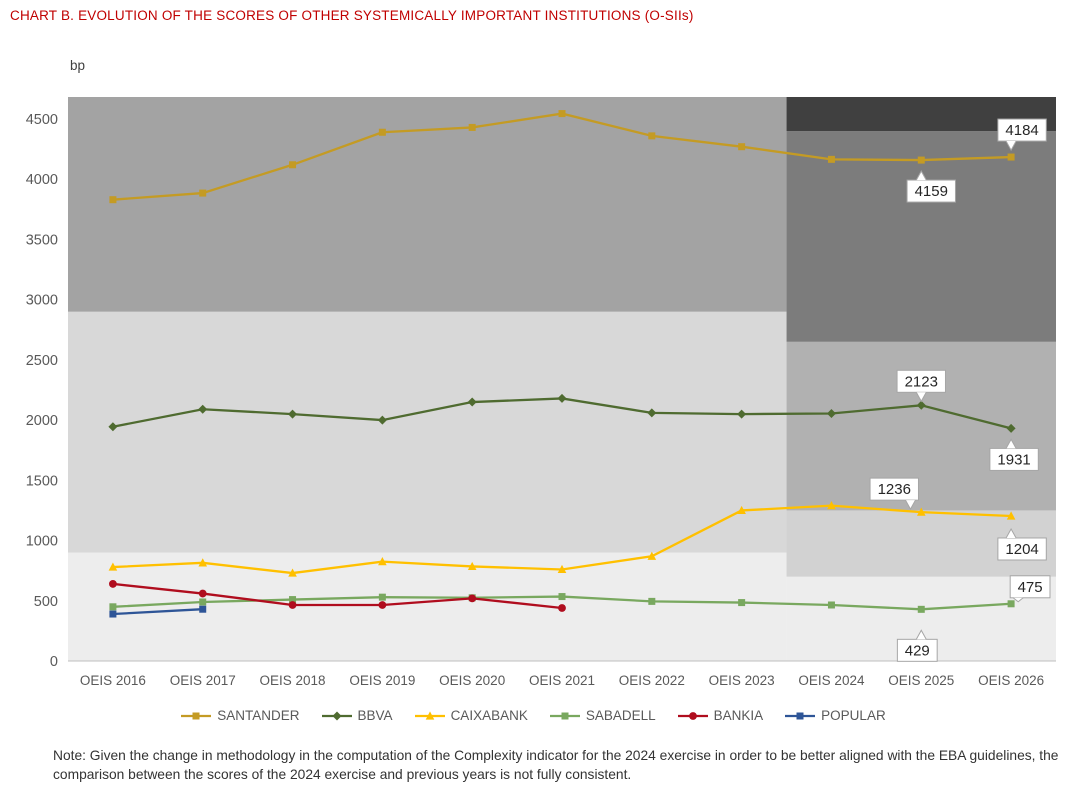 This screenshot has height=799, width=1067. I want to click on x-tick-label: OEIS 2024, so click(831, 680).